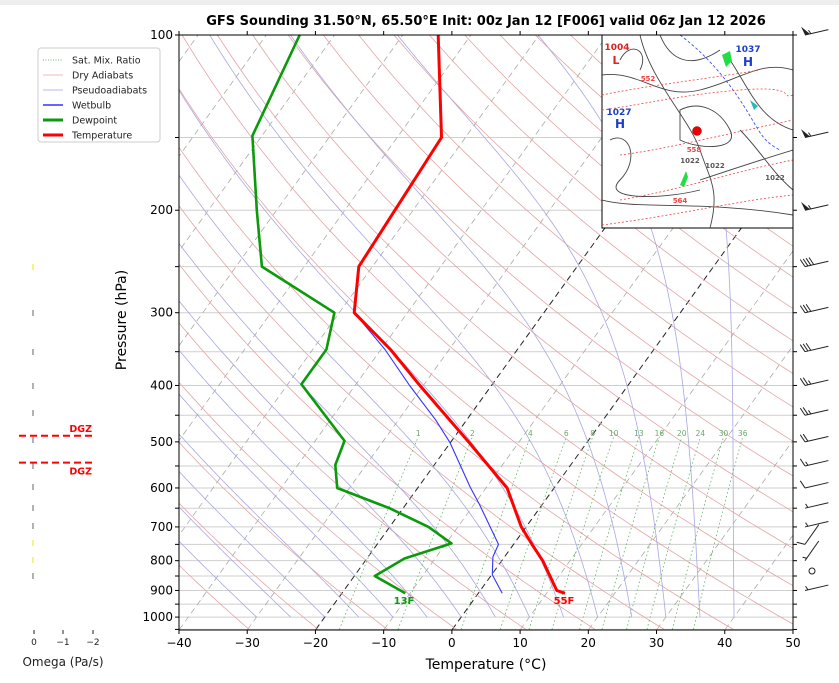 This screenshot has width=839, height=683. What do you see at coordinates (724, 643) in the screenshot?
I see `x-tick-label: 40` at bounding box center [724, 643].